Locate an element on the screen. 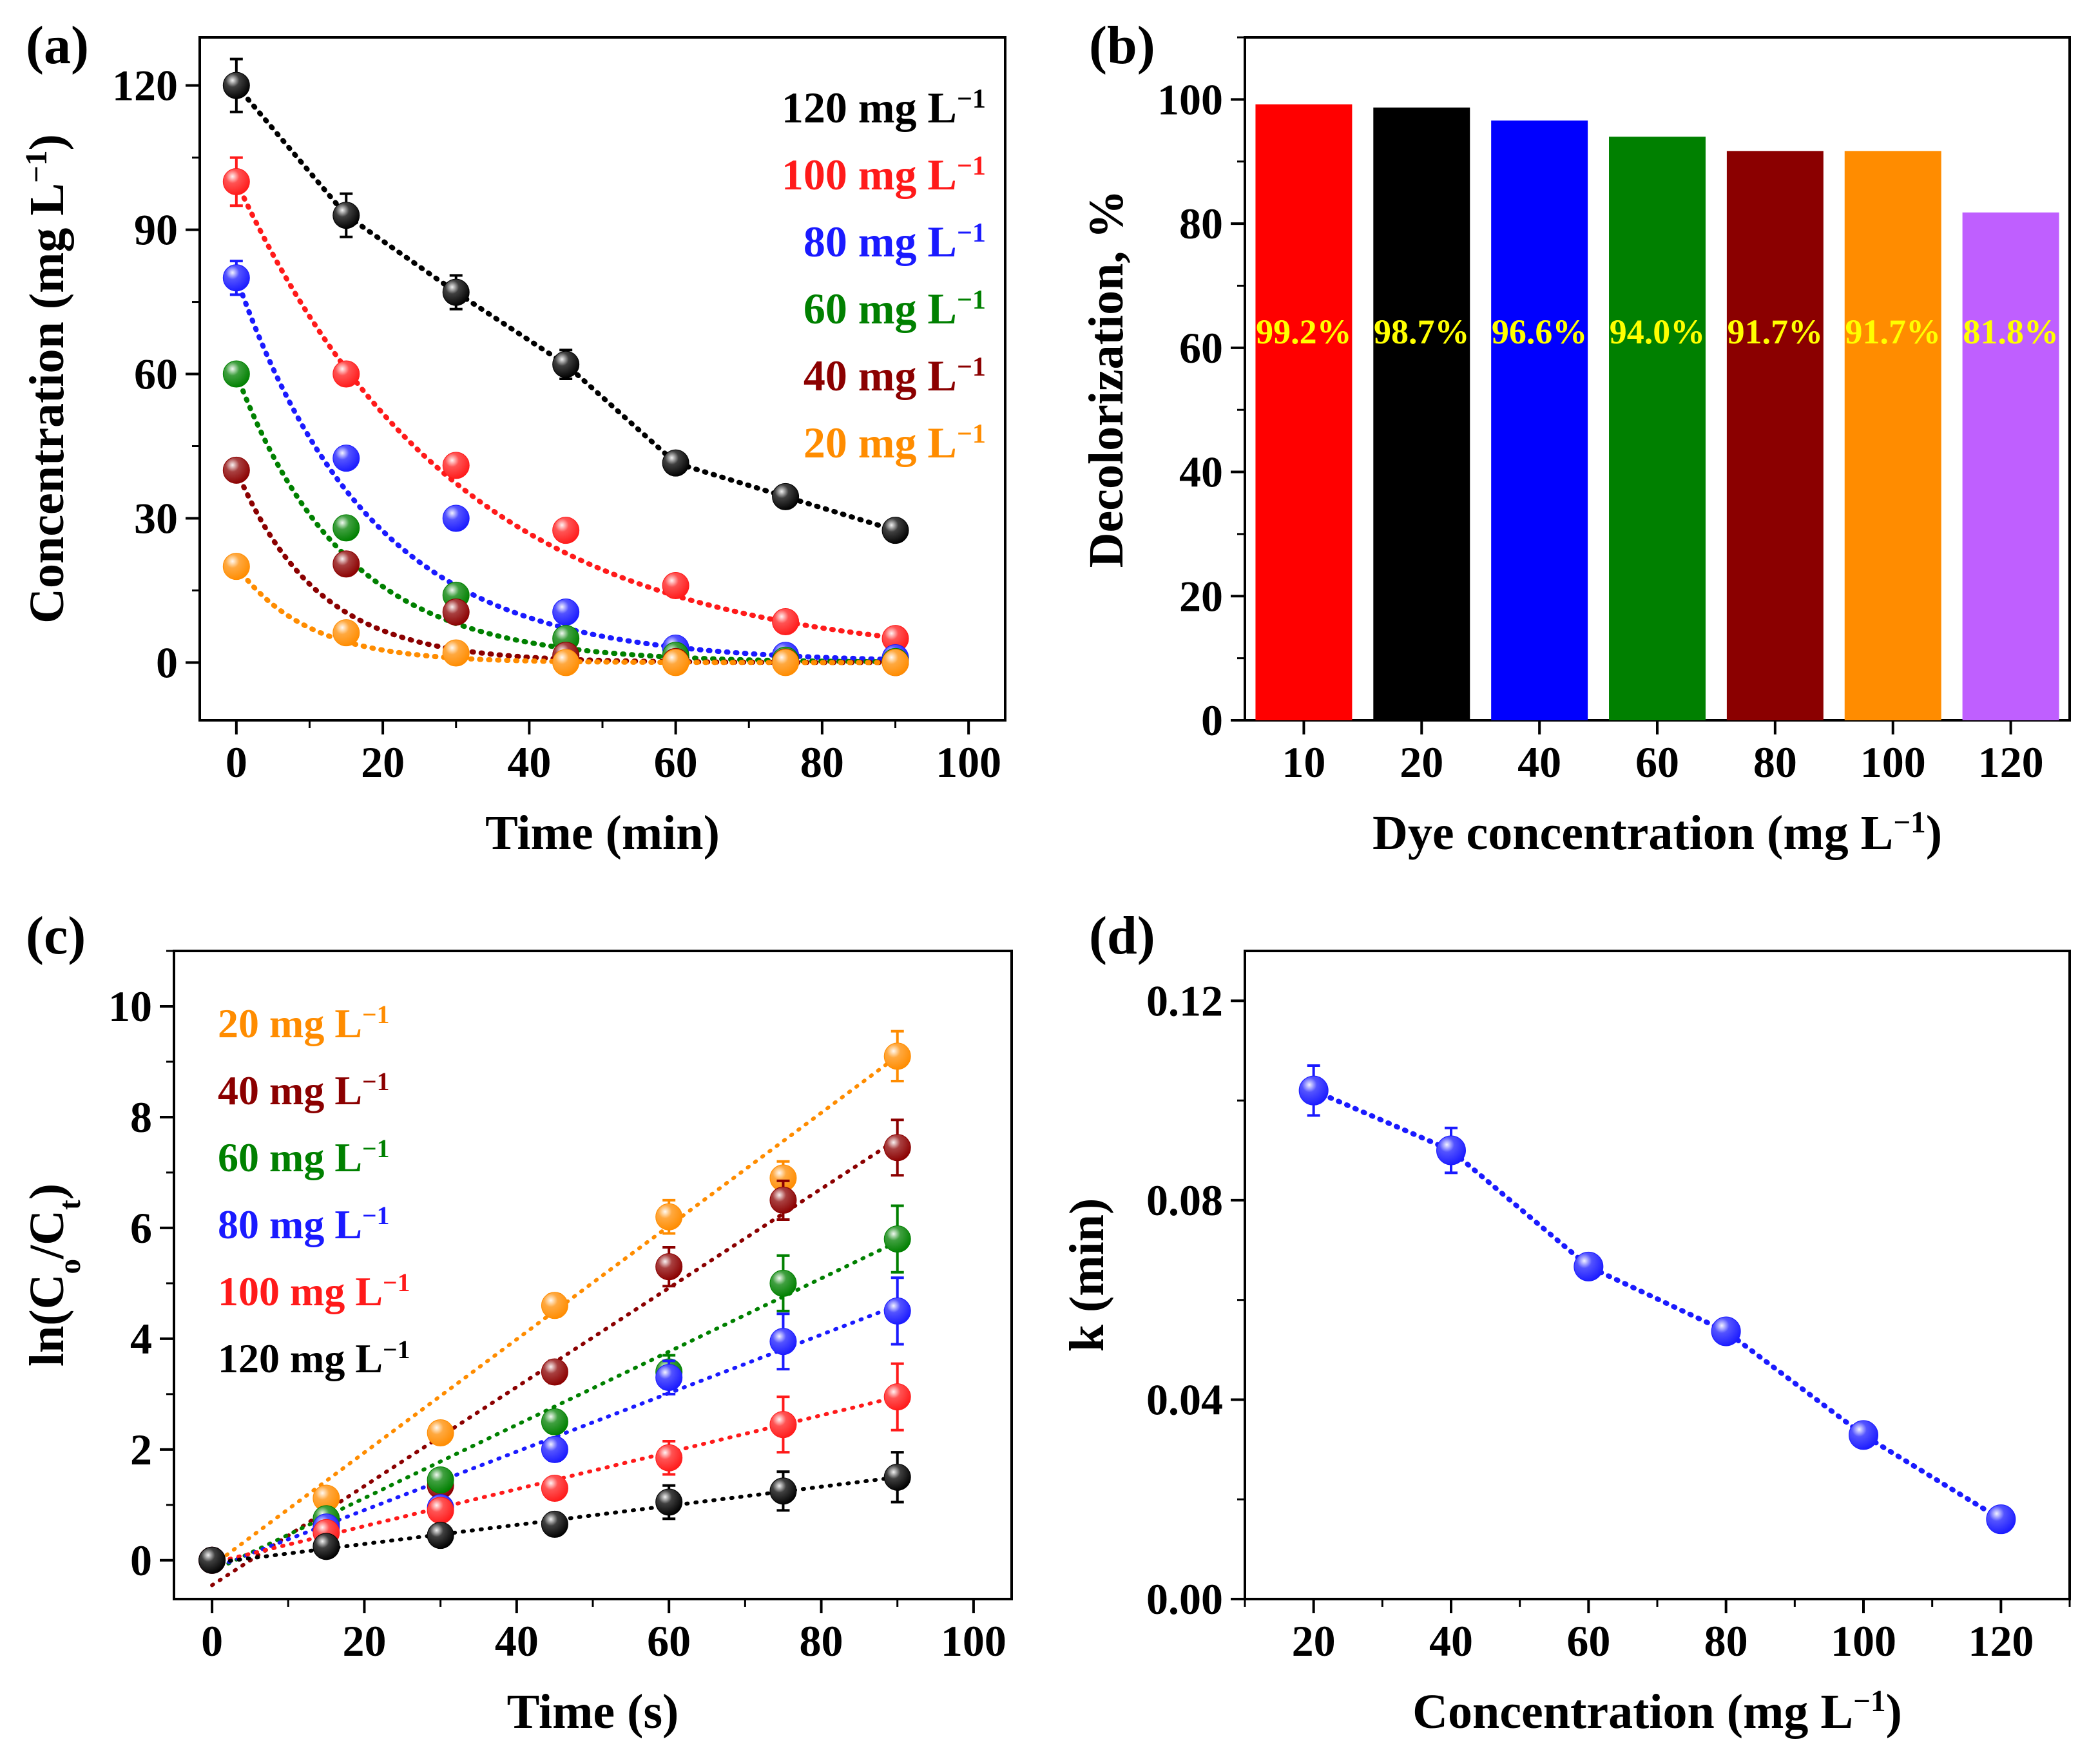  legend-entry-main: 60 mg L is located at coordinates (290, 1157).